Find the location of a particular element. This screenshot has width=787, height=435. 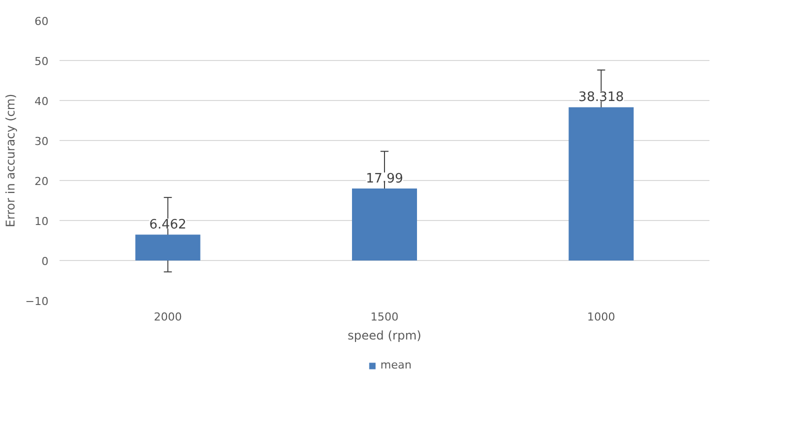

x-tick-label: 1000 is located at coordinates (601, 317).